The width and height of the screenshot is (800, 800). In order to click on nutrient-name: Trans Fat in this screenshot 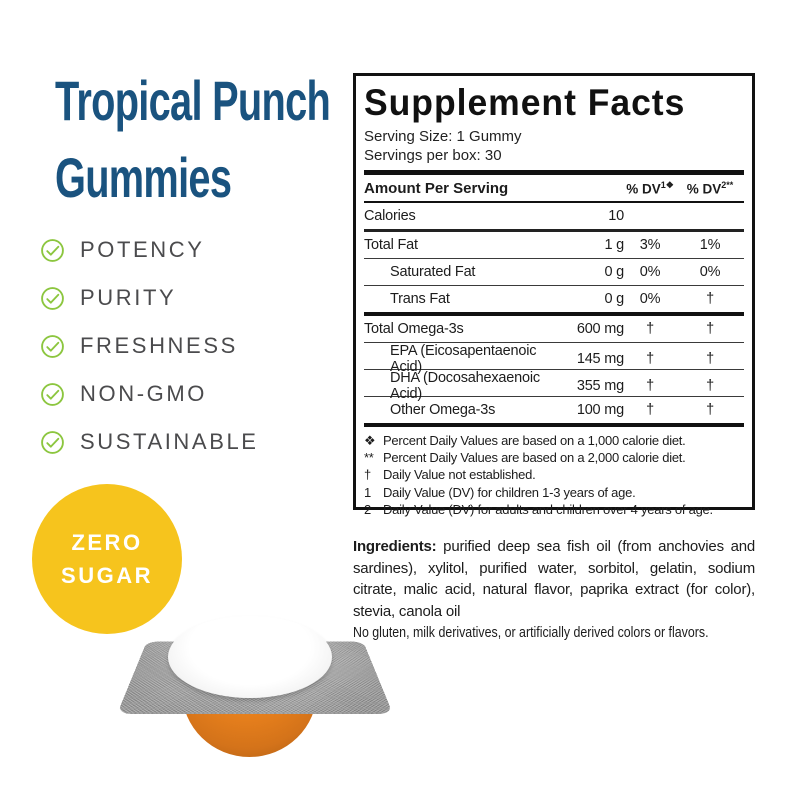, I will do `click(420, 299)`.